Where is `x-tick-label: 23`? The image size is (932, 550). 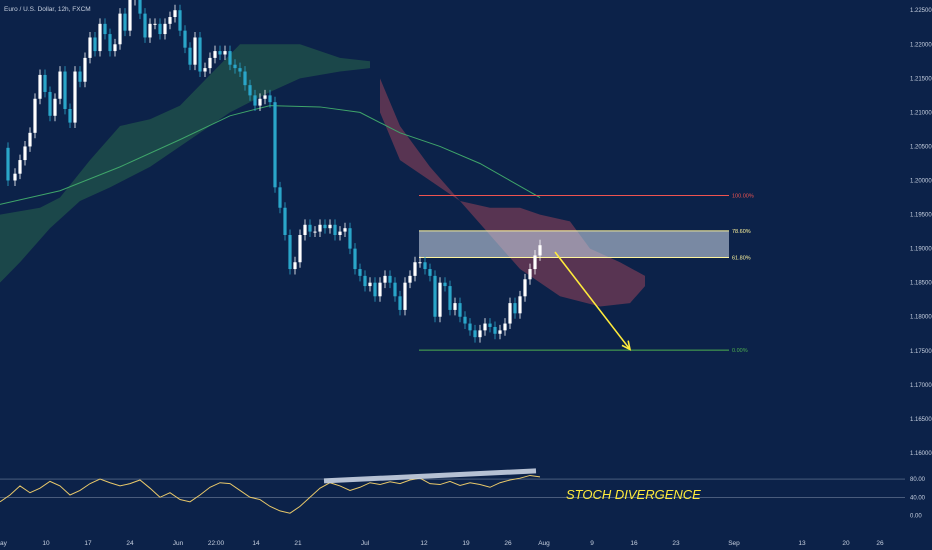 x-tick-label: 23 is located at coordinates (676, 543).